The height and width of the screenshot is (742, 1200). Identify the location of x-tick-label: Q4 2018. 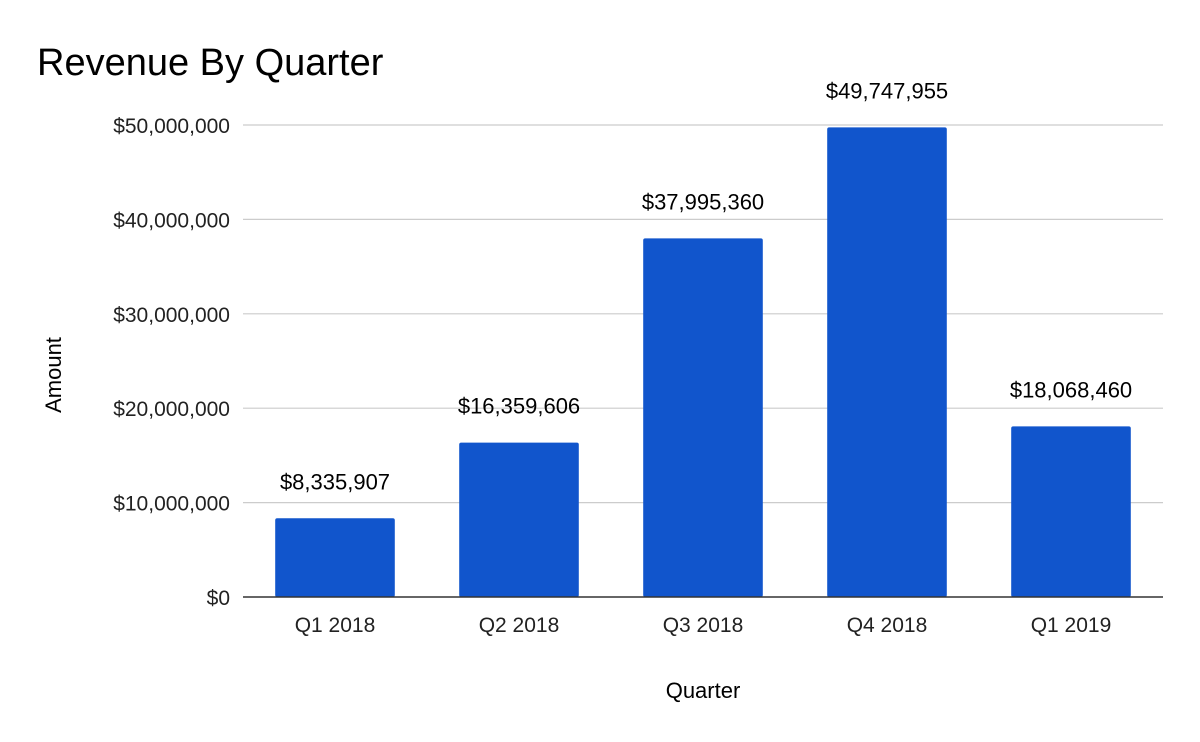
(887, 625).